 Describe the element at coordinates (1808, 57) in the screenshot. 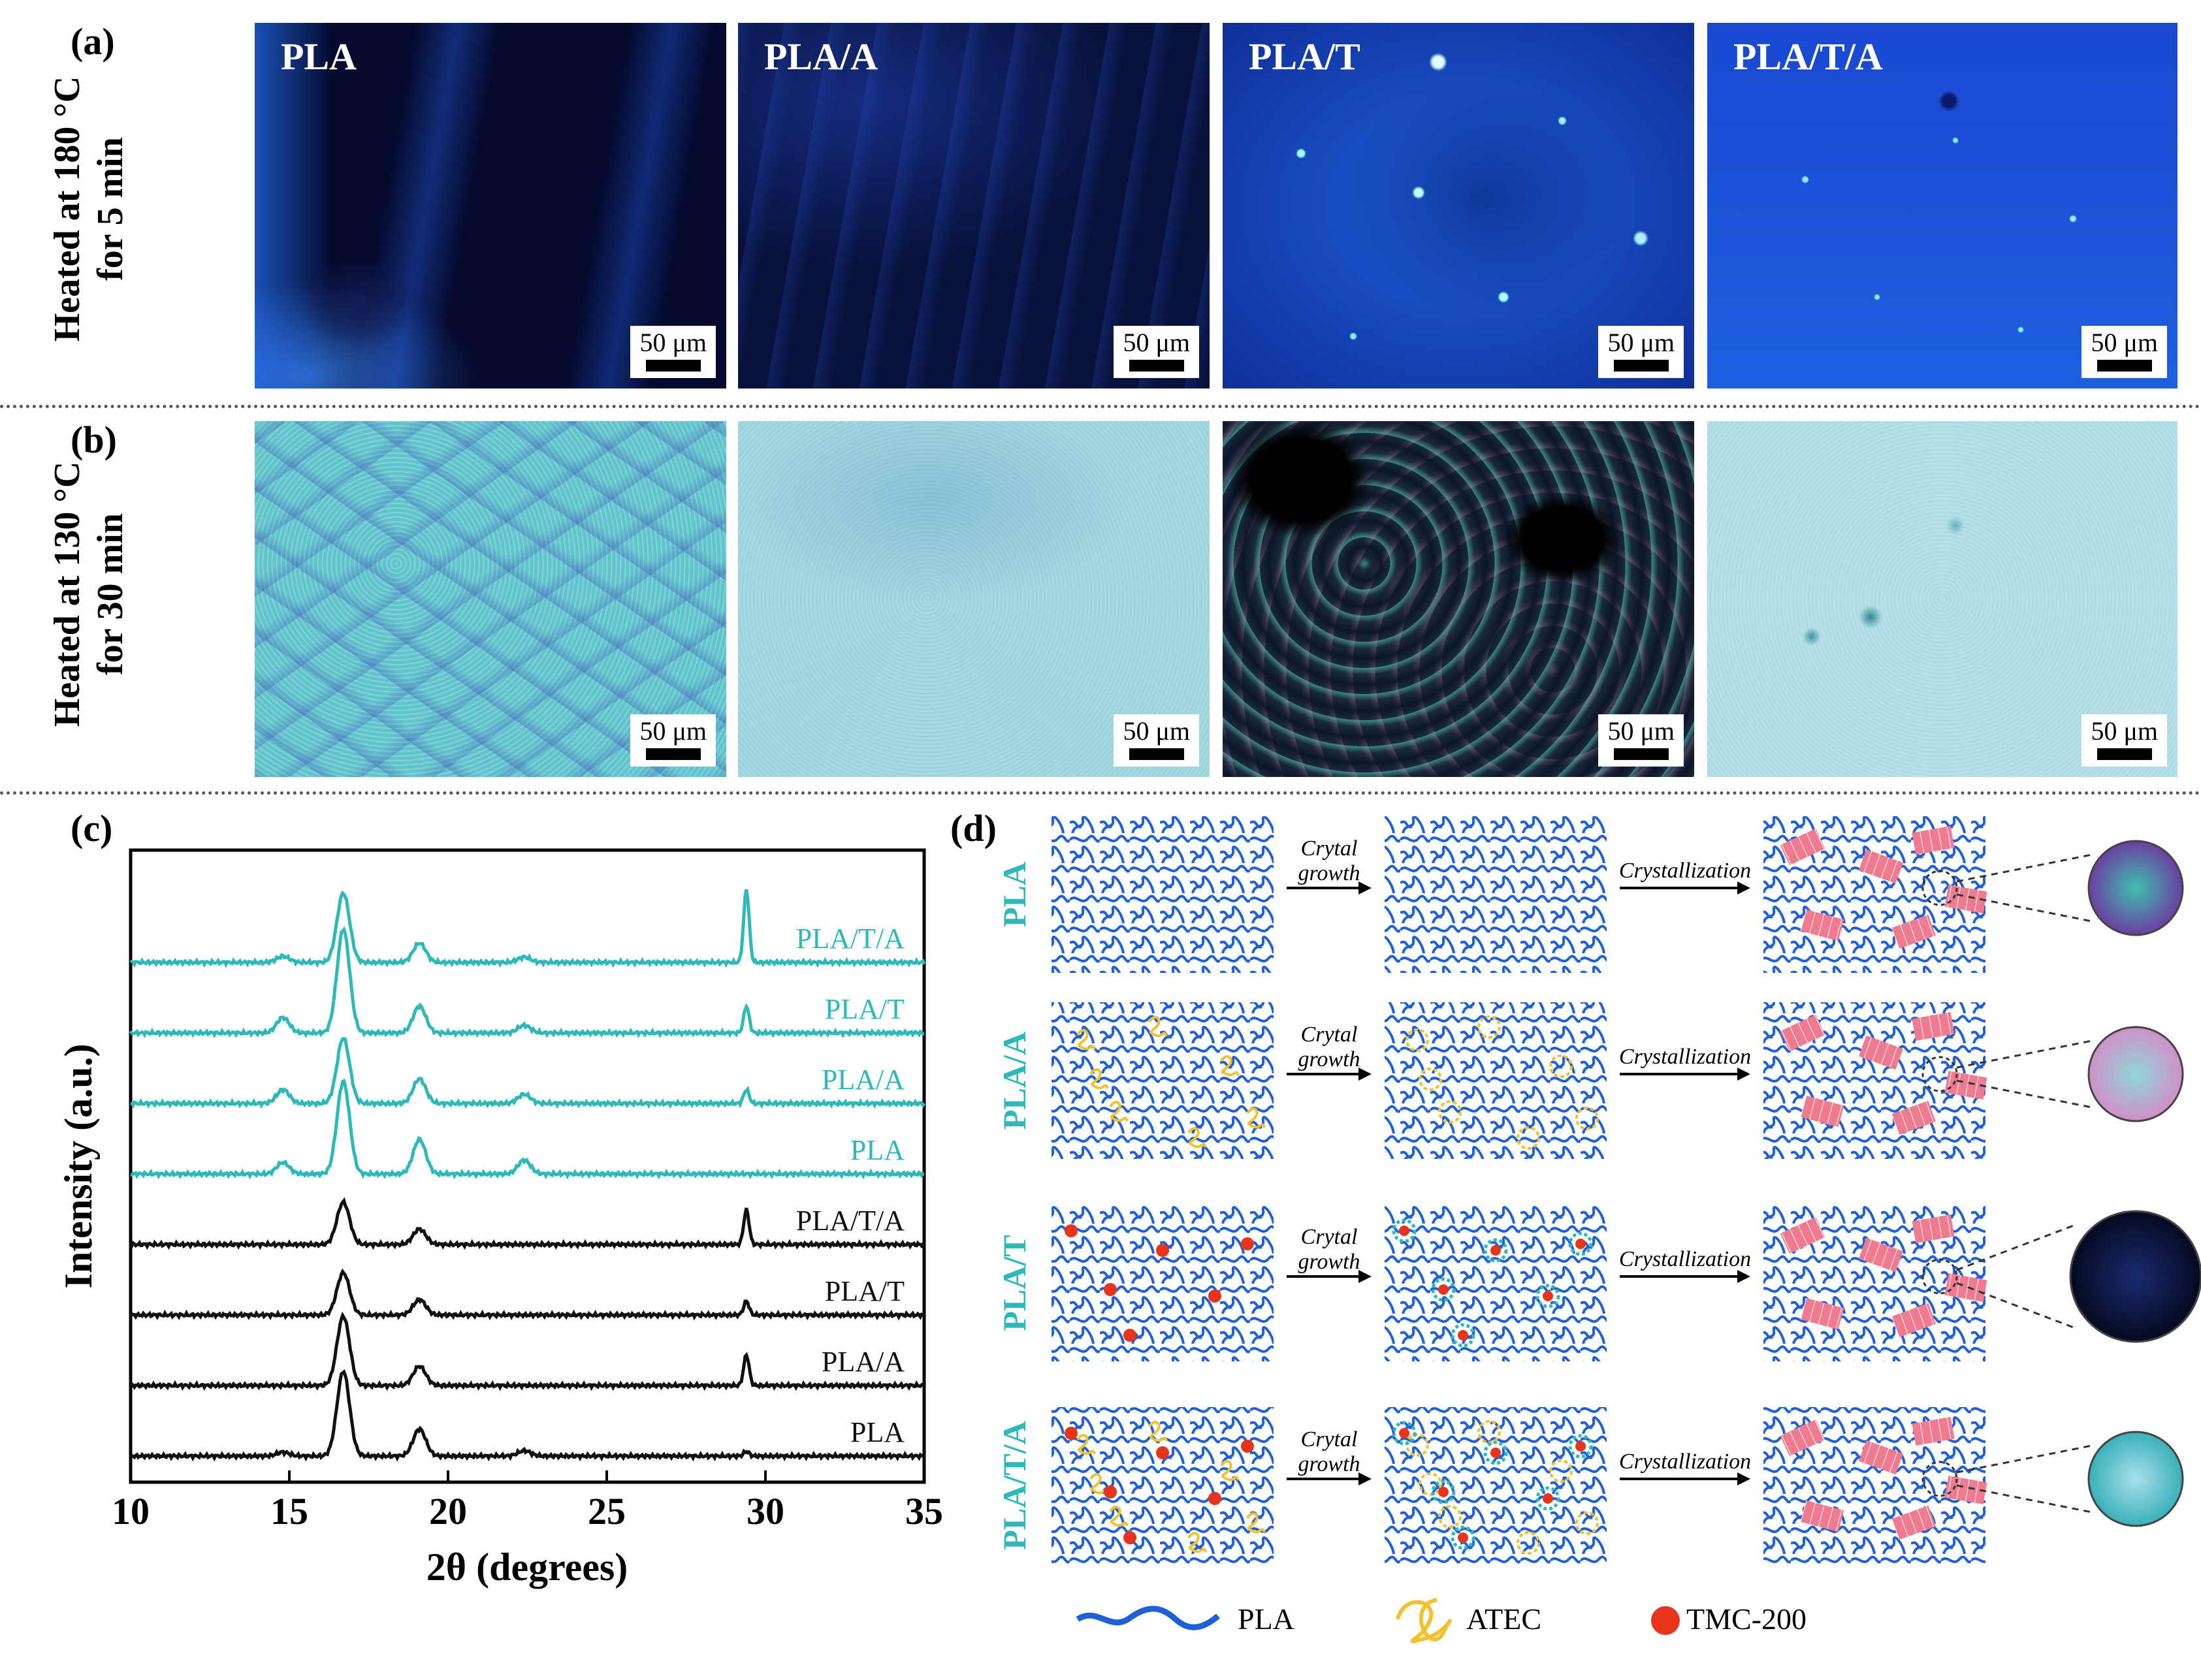

I see `micrograph-title: PLA/T/A` at that location.